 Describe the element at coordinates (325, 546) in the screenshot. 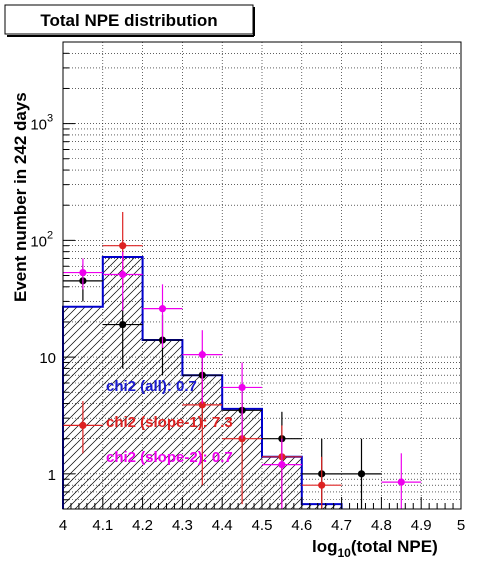

I see `x-axis-title-prefix: log` at that location.